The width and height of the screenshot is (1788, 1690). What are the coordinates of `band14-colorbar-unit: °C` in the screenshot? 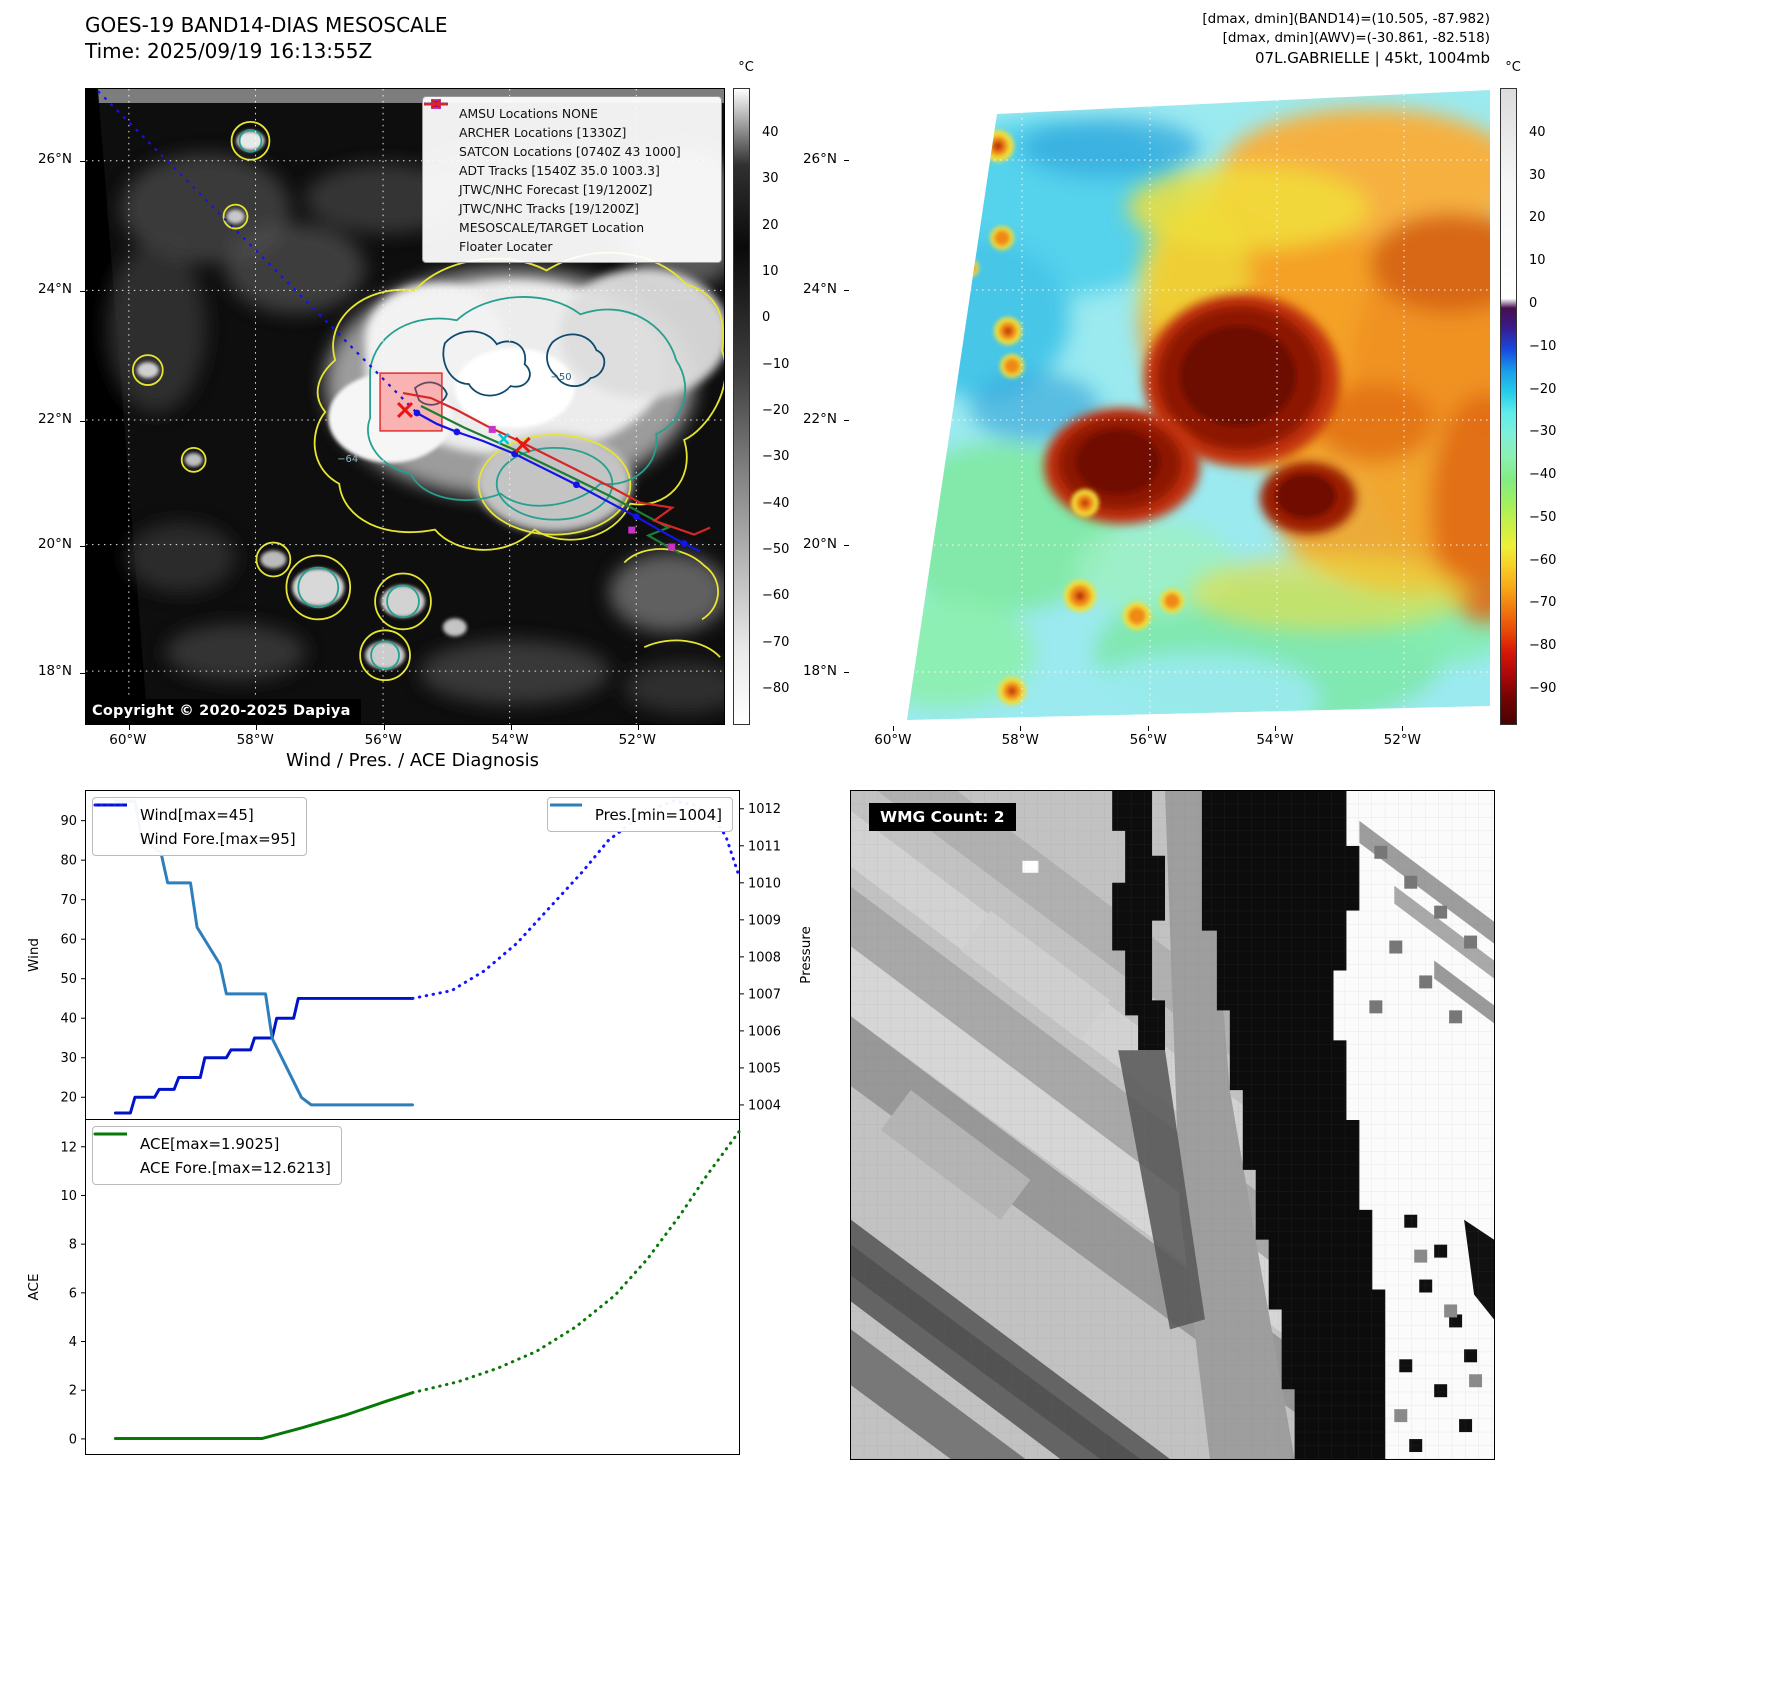 It's located at (746, 67).